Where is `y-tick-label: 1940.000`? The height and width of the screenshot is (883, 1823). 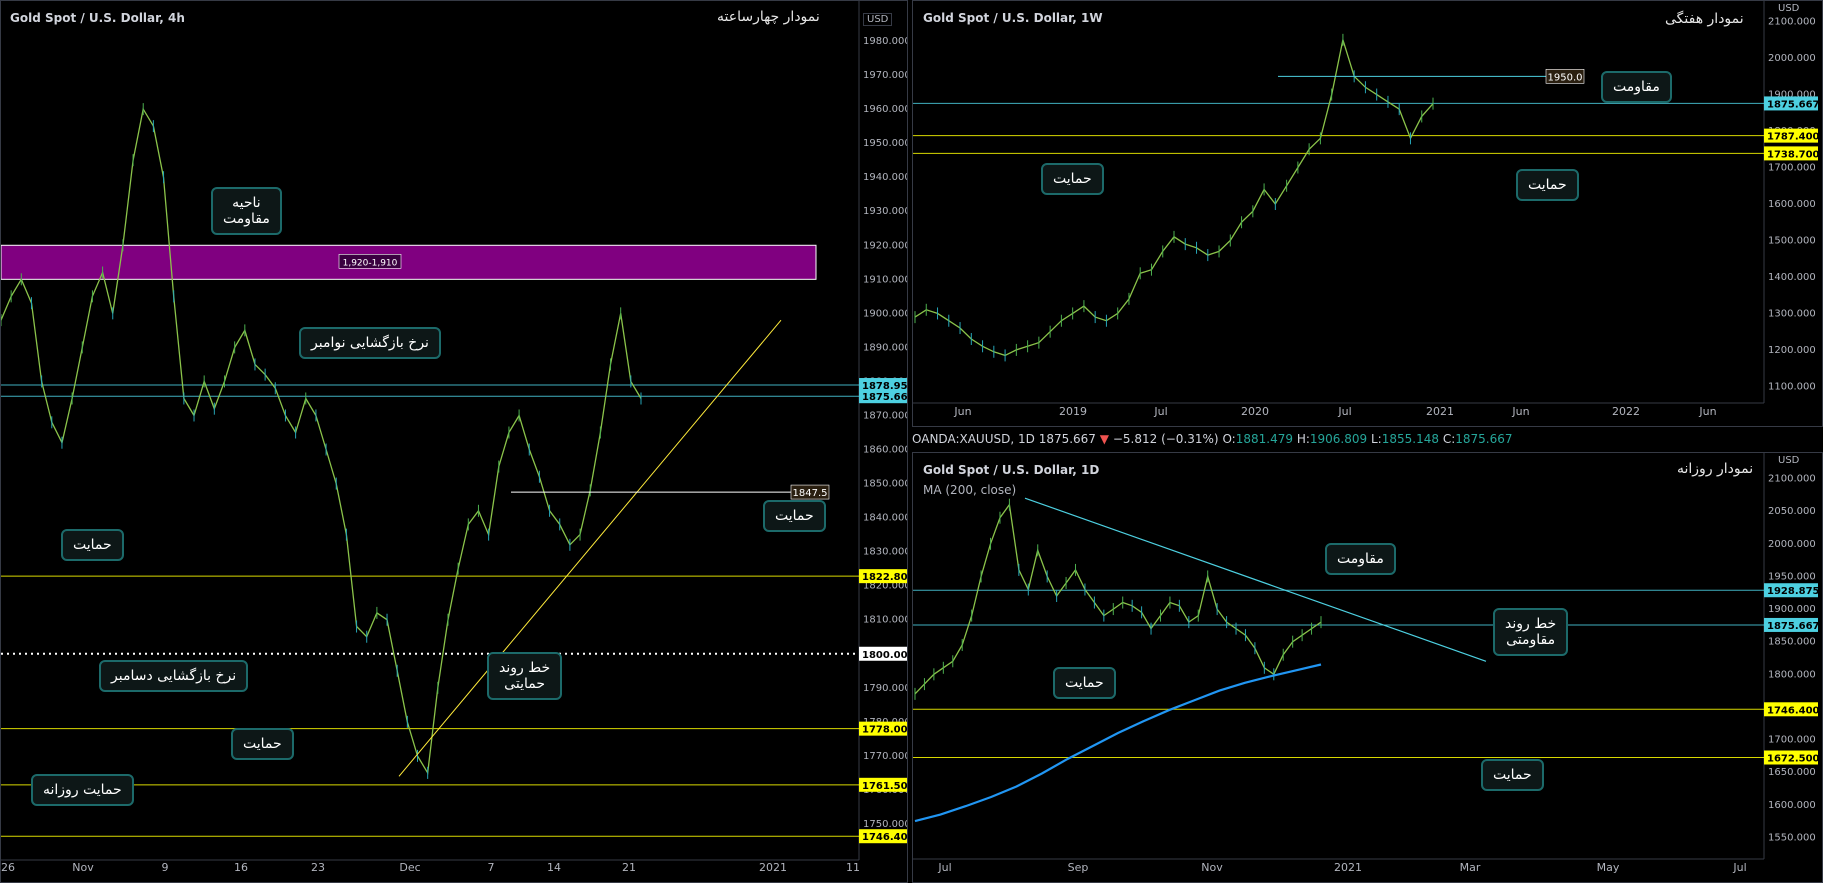 y-tick-label: 1940.000 is located at coordinates (885, 177).